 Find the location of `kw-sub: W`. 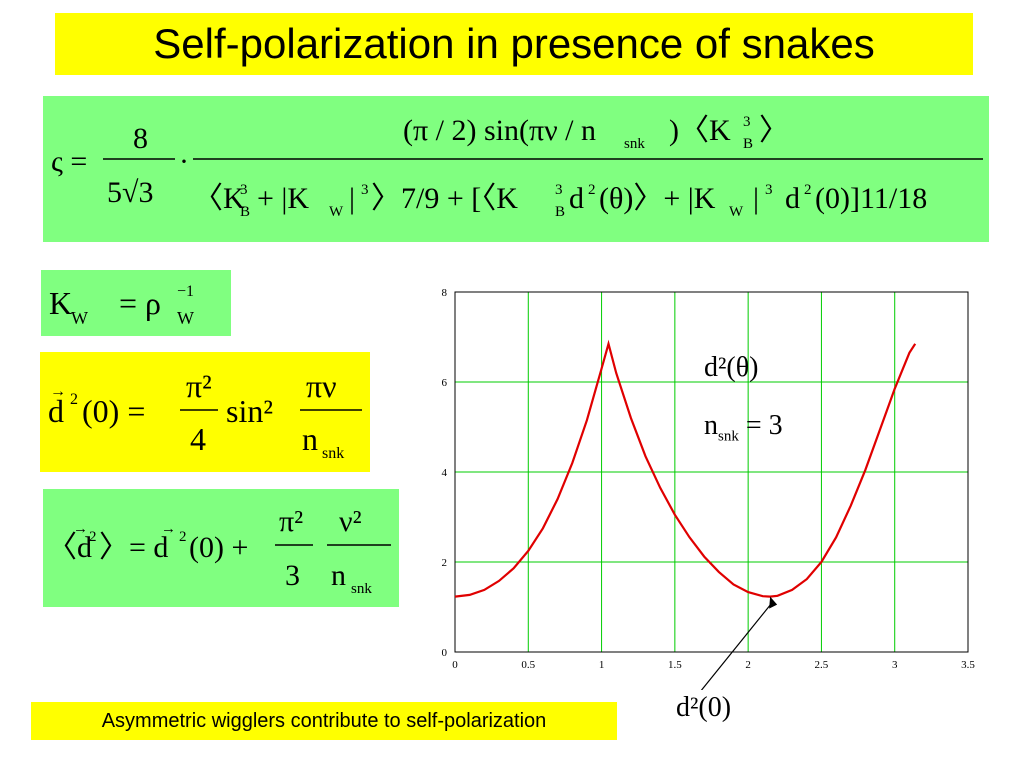

kw-sub: W is located at coordinates (79, 318).